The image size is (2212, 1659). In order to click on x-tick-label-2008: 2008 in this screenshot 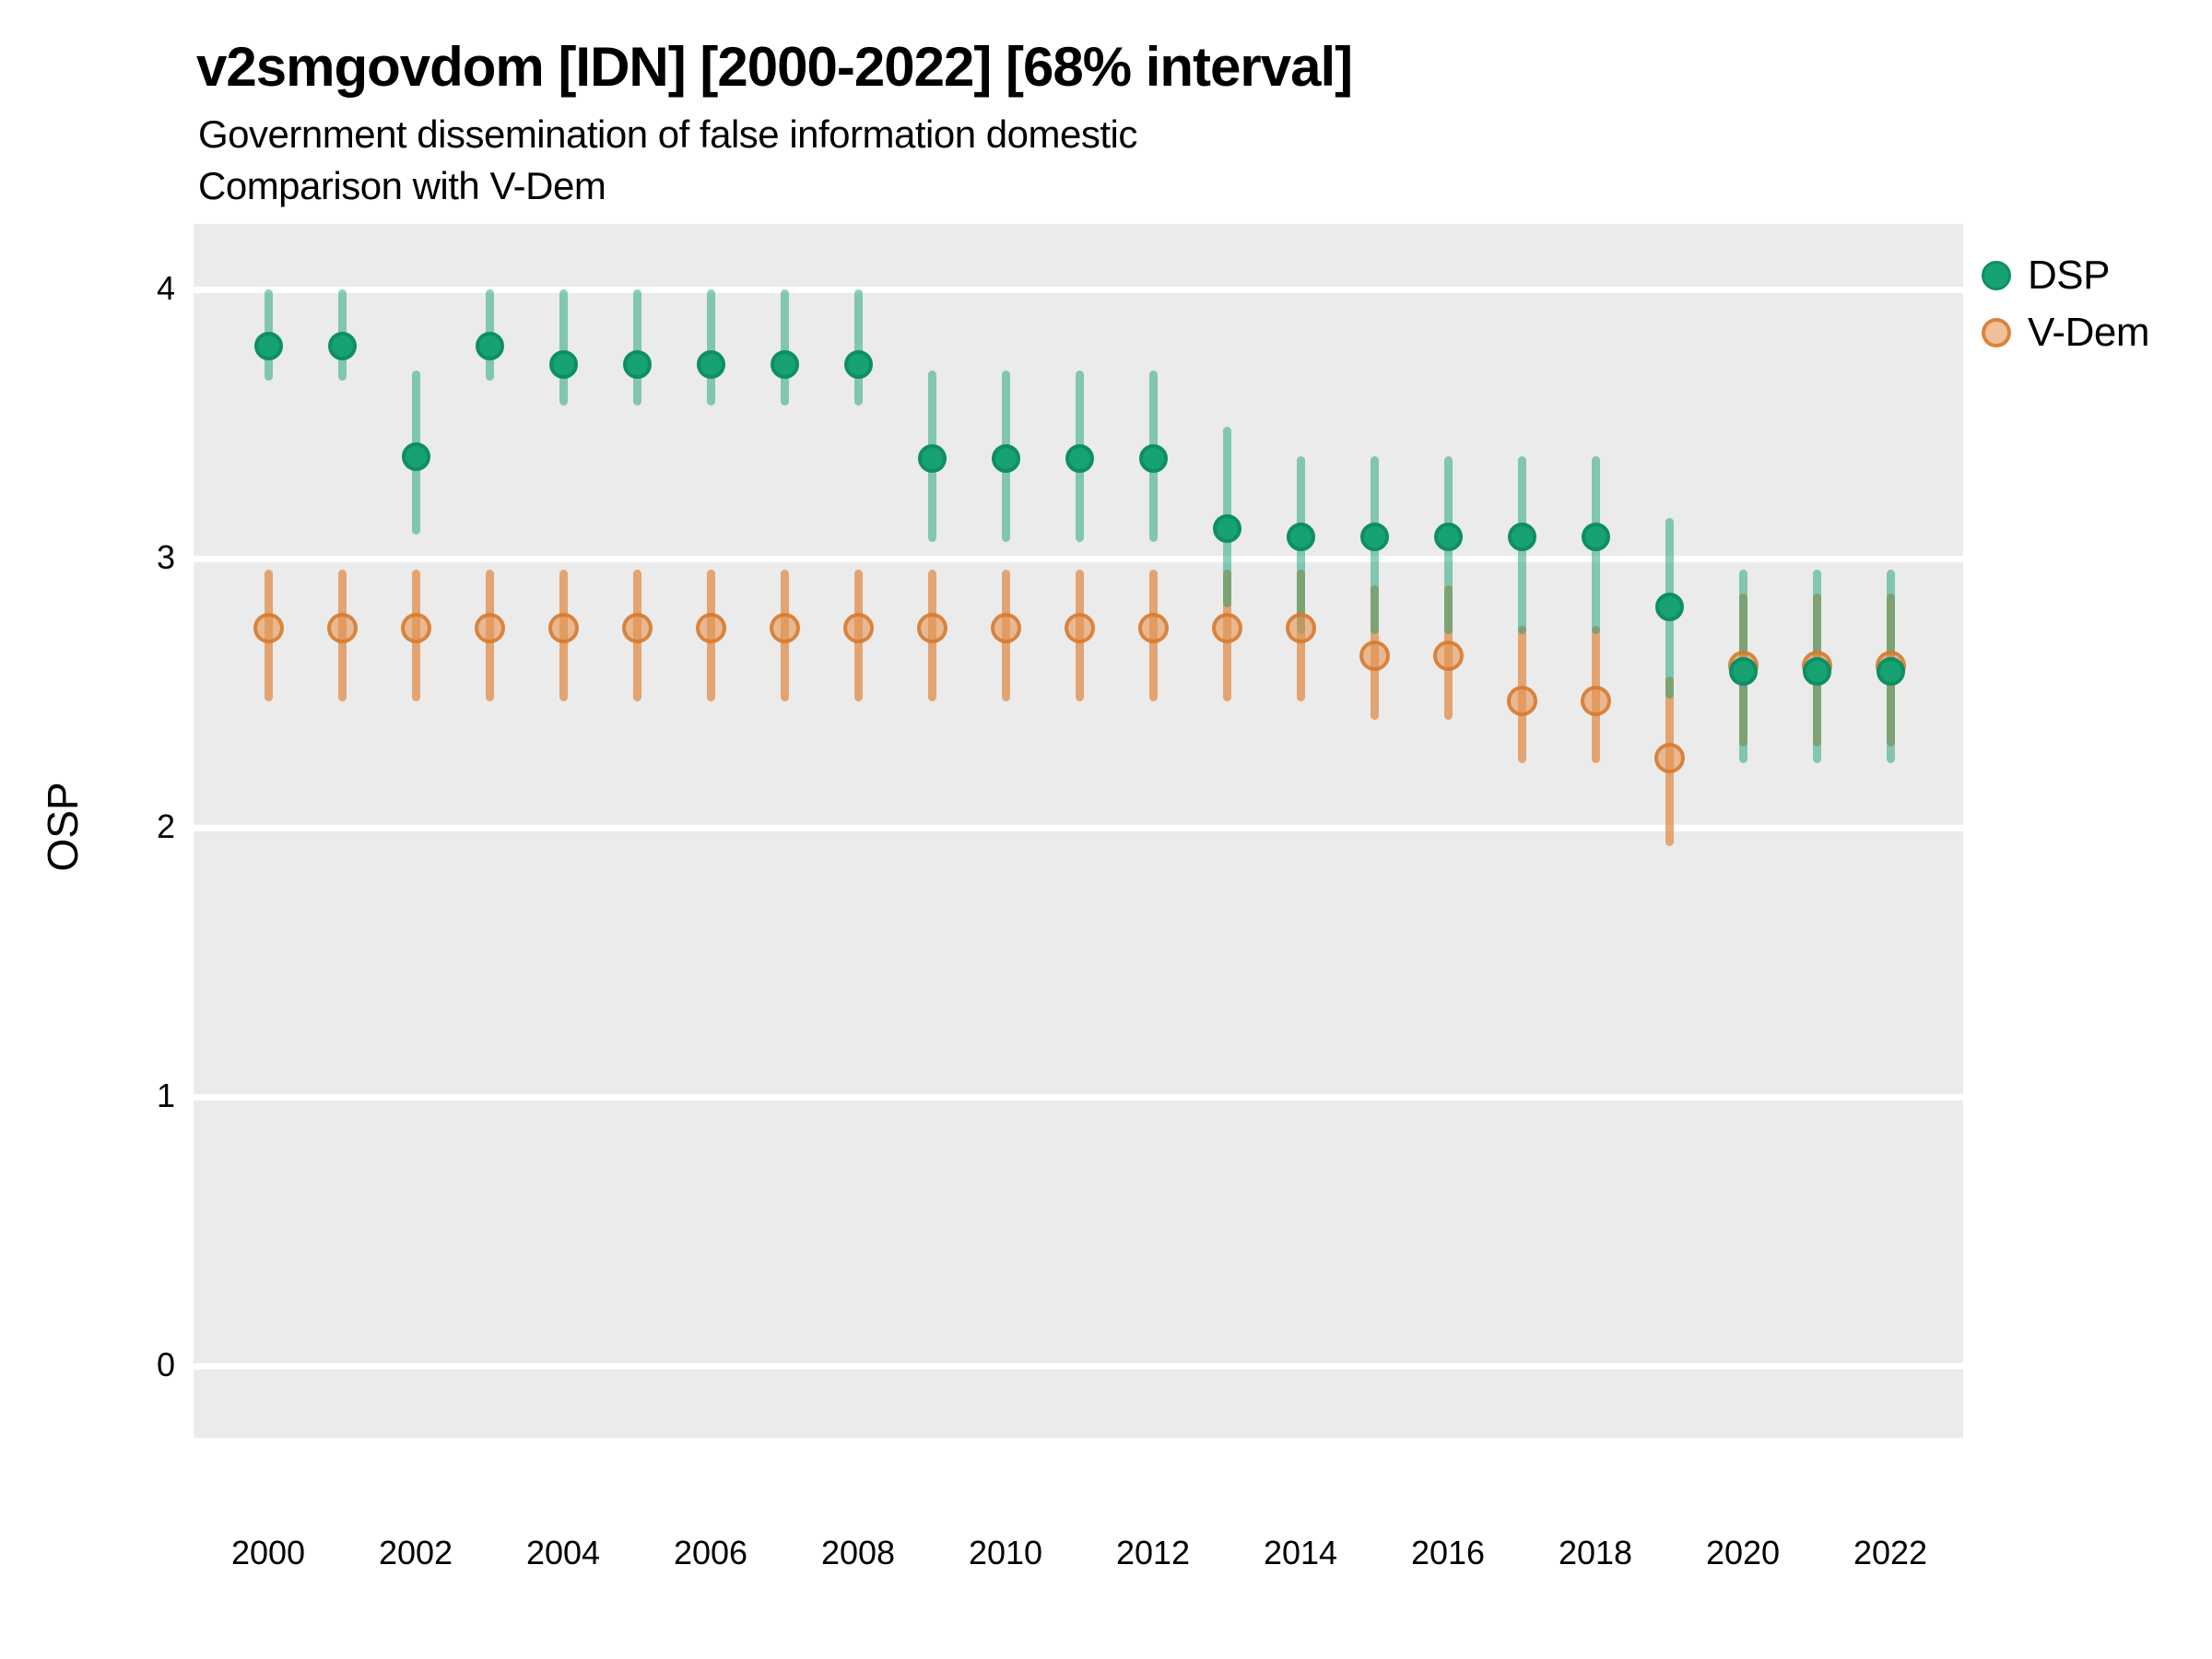, I will do `click(858, 1552)`.